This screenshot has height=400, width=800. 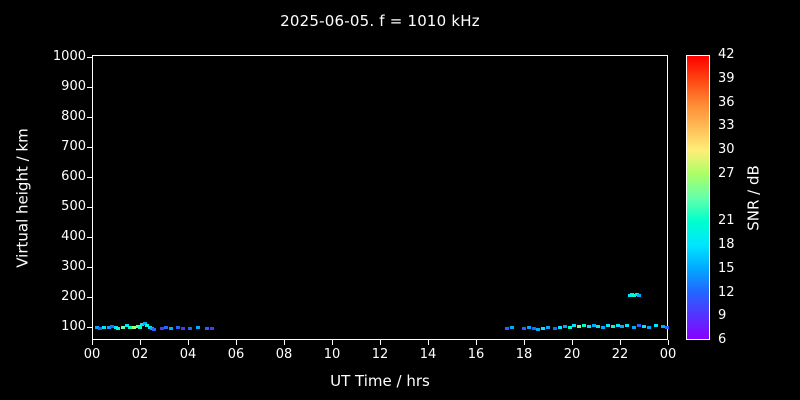 What do you see at coordinates (380, 354) in the screenshot?
I see `x-tick-label: 12` at bounding box center [380, 354].